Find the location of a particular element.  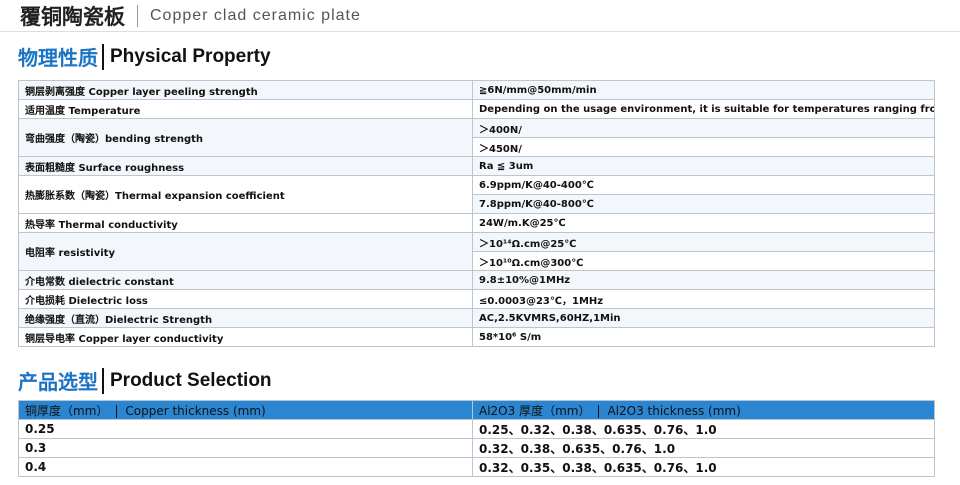

table-row: 电阻率 resistivity ＞10¹⁴Ω.cm@25℃ is located at coordinates (476, 251).